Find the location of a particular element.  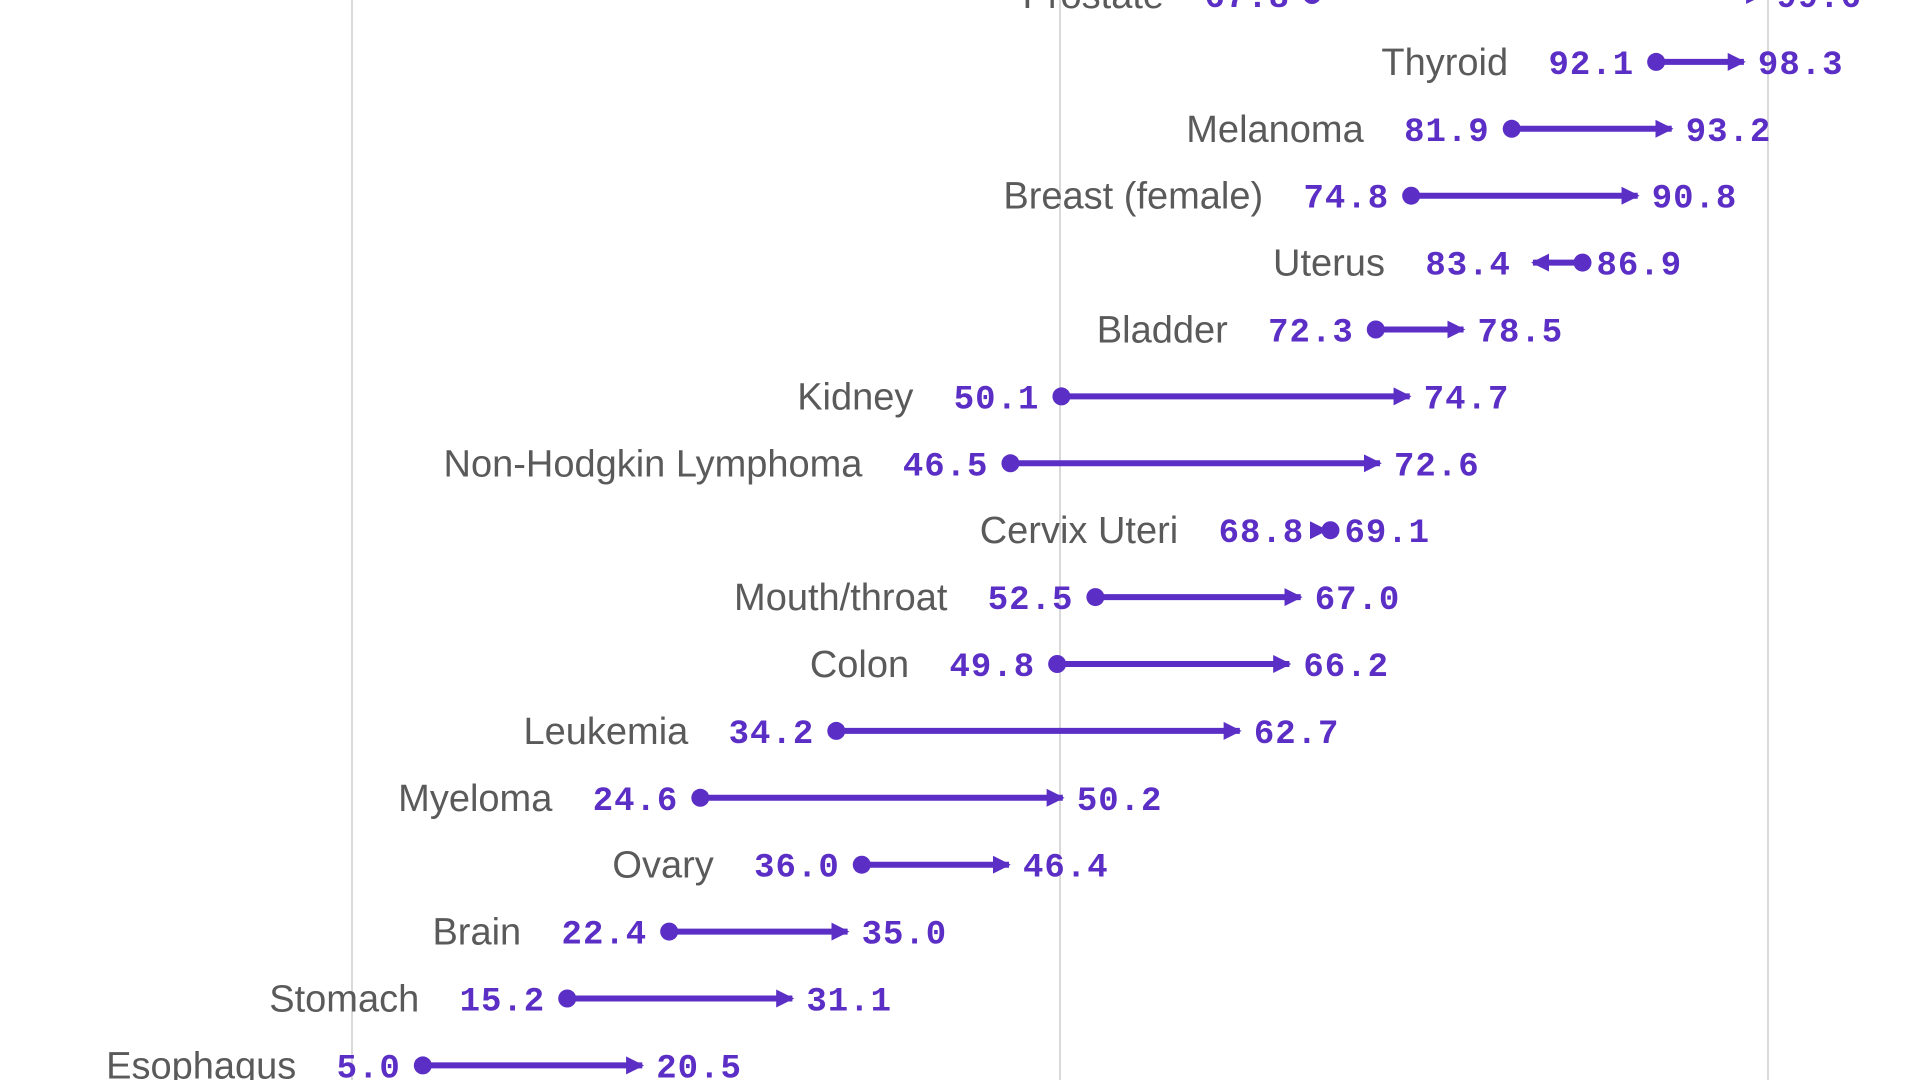

right-value-breast-female: 90.8 is located at coordinates (1695, 200).